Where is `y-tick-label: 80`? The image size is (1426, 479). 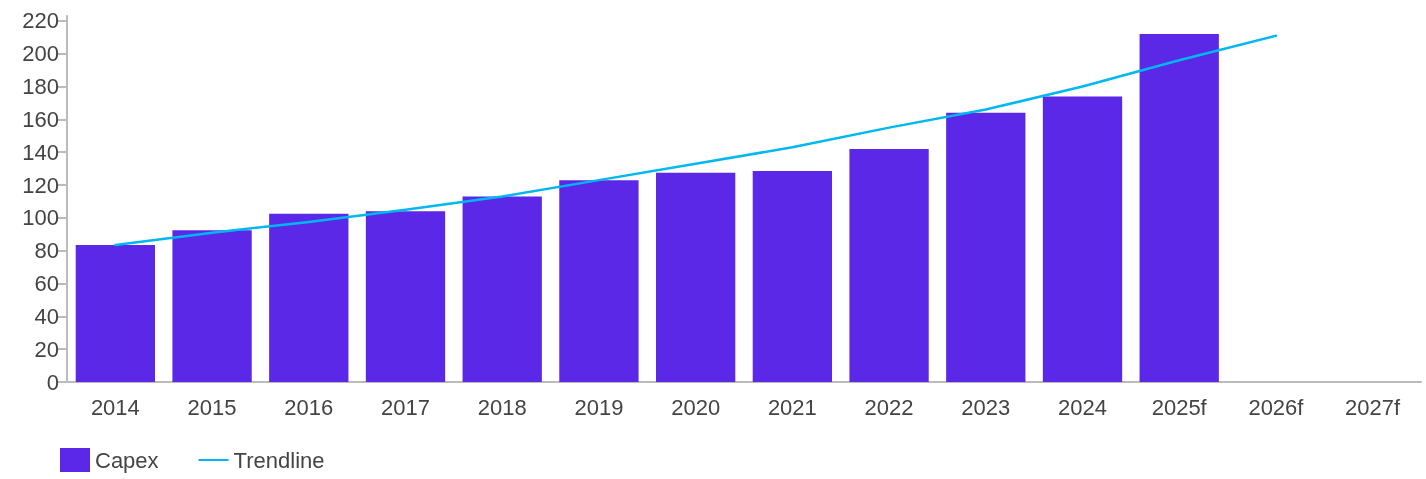 y-tick-label: 80 is located at coordinates (46, 251).